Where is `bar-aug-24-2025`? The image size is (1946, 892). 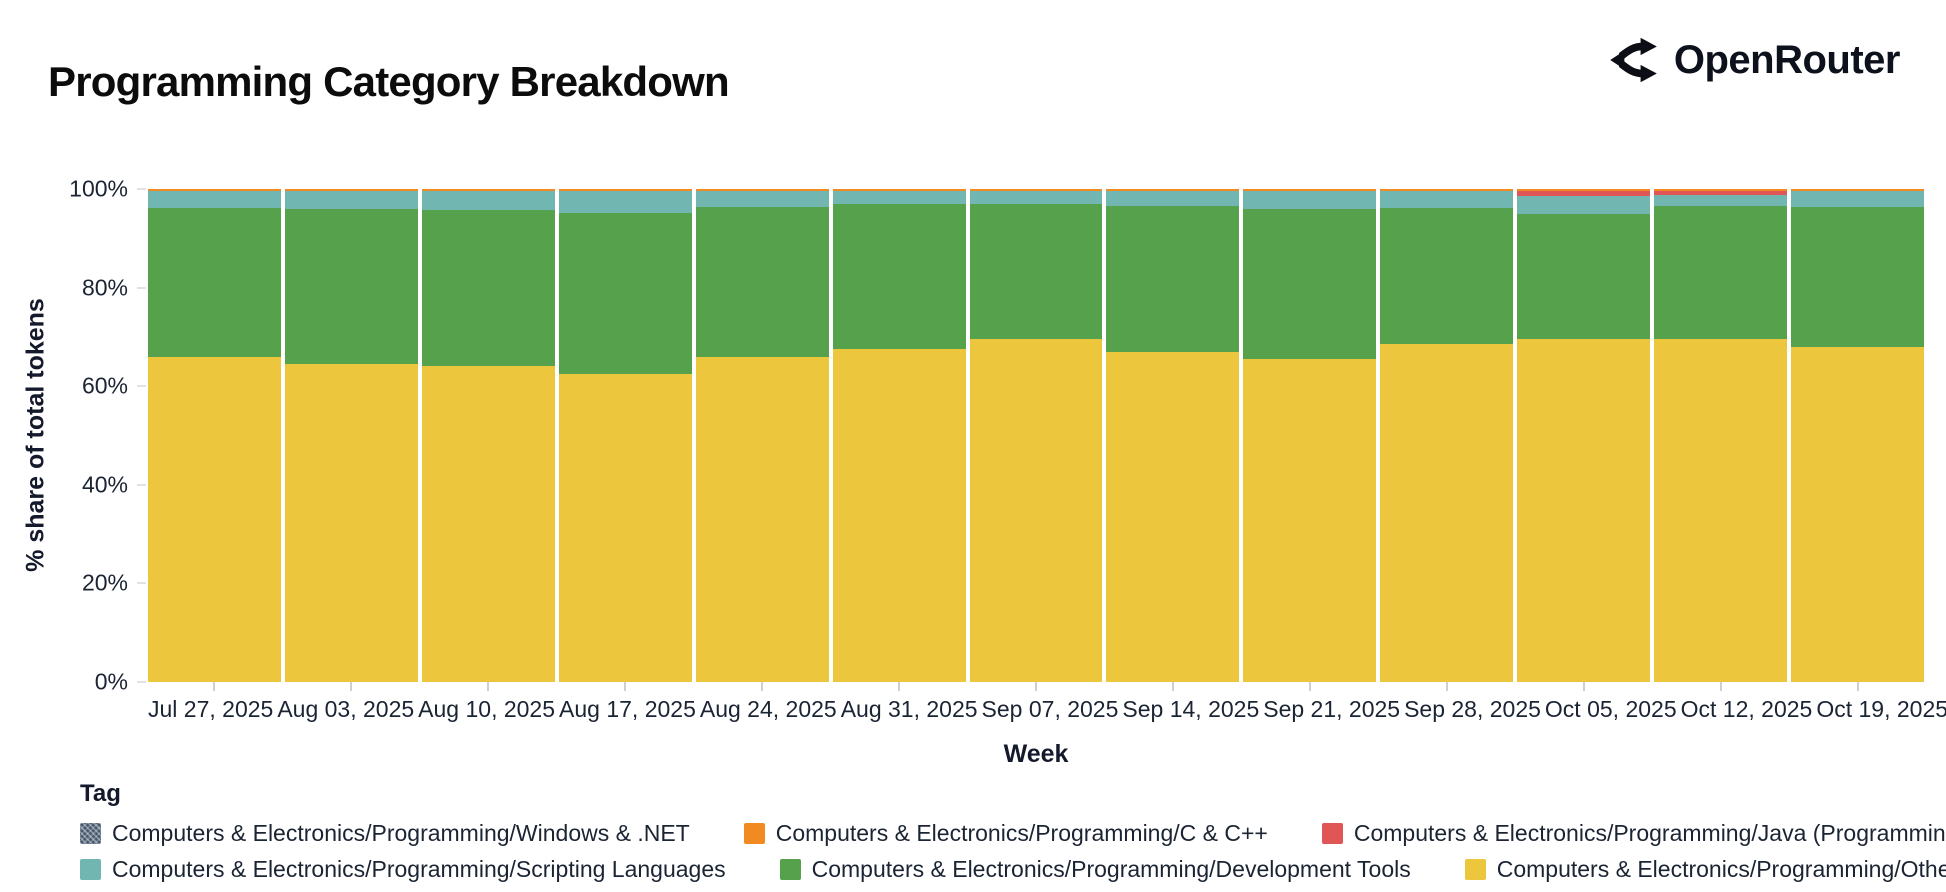 bar-aug-24-2025 is located at coordinates (762, 435).